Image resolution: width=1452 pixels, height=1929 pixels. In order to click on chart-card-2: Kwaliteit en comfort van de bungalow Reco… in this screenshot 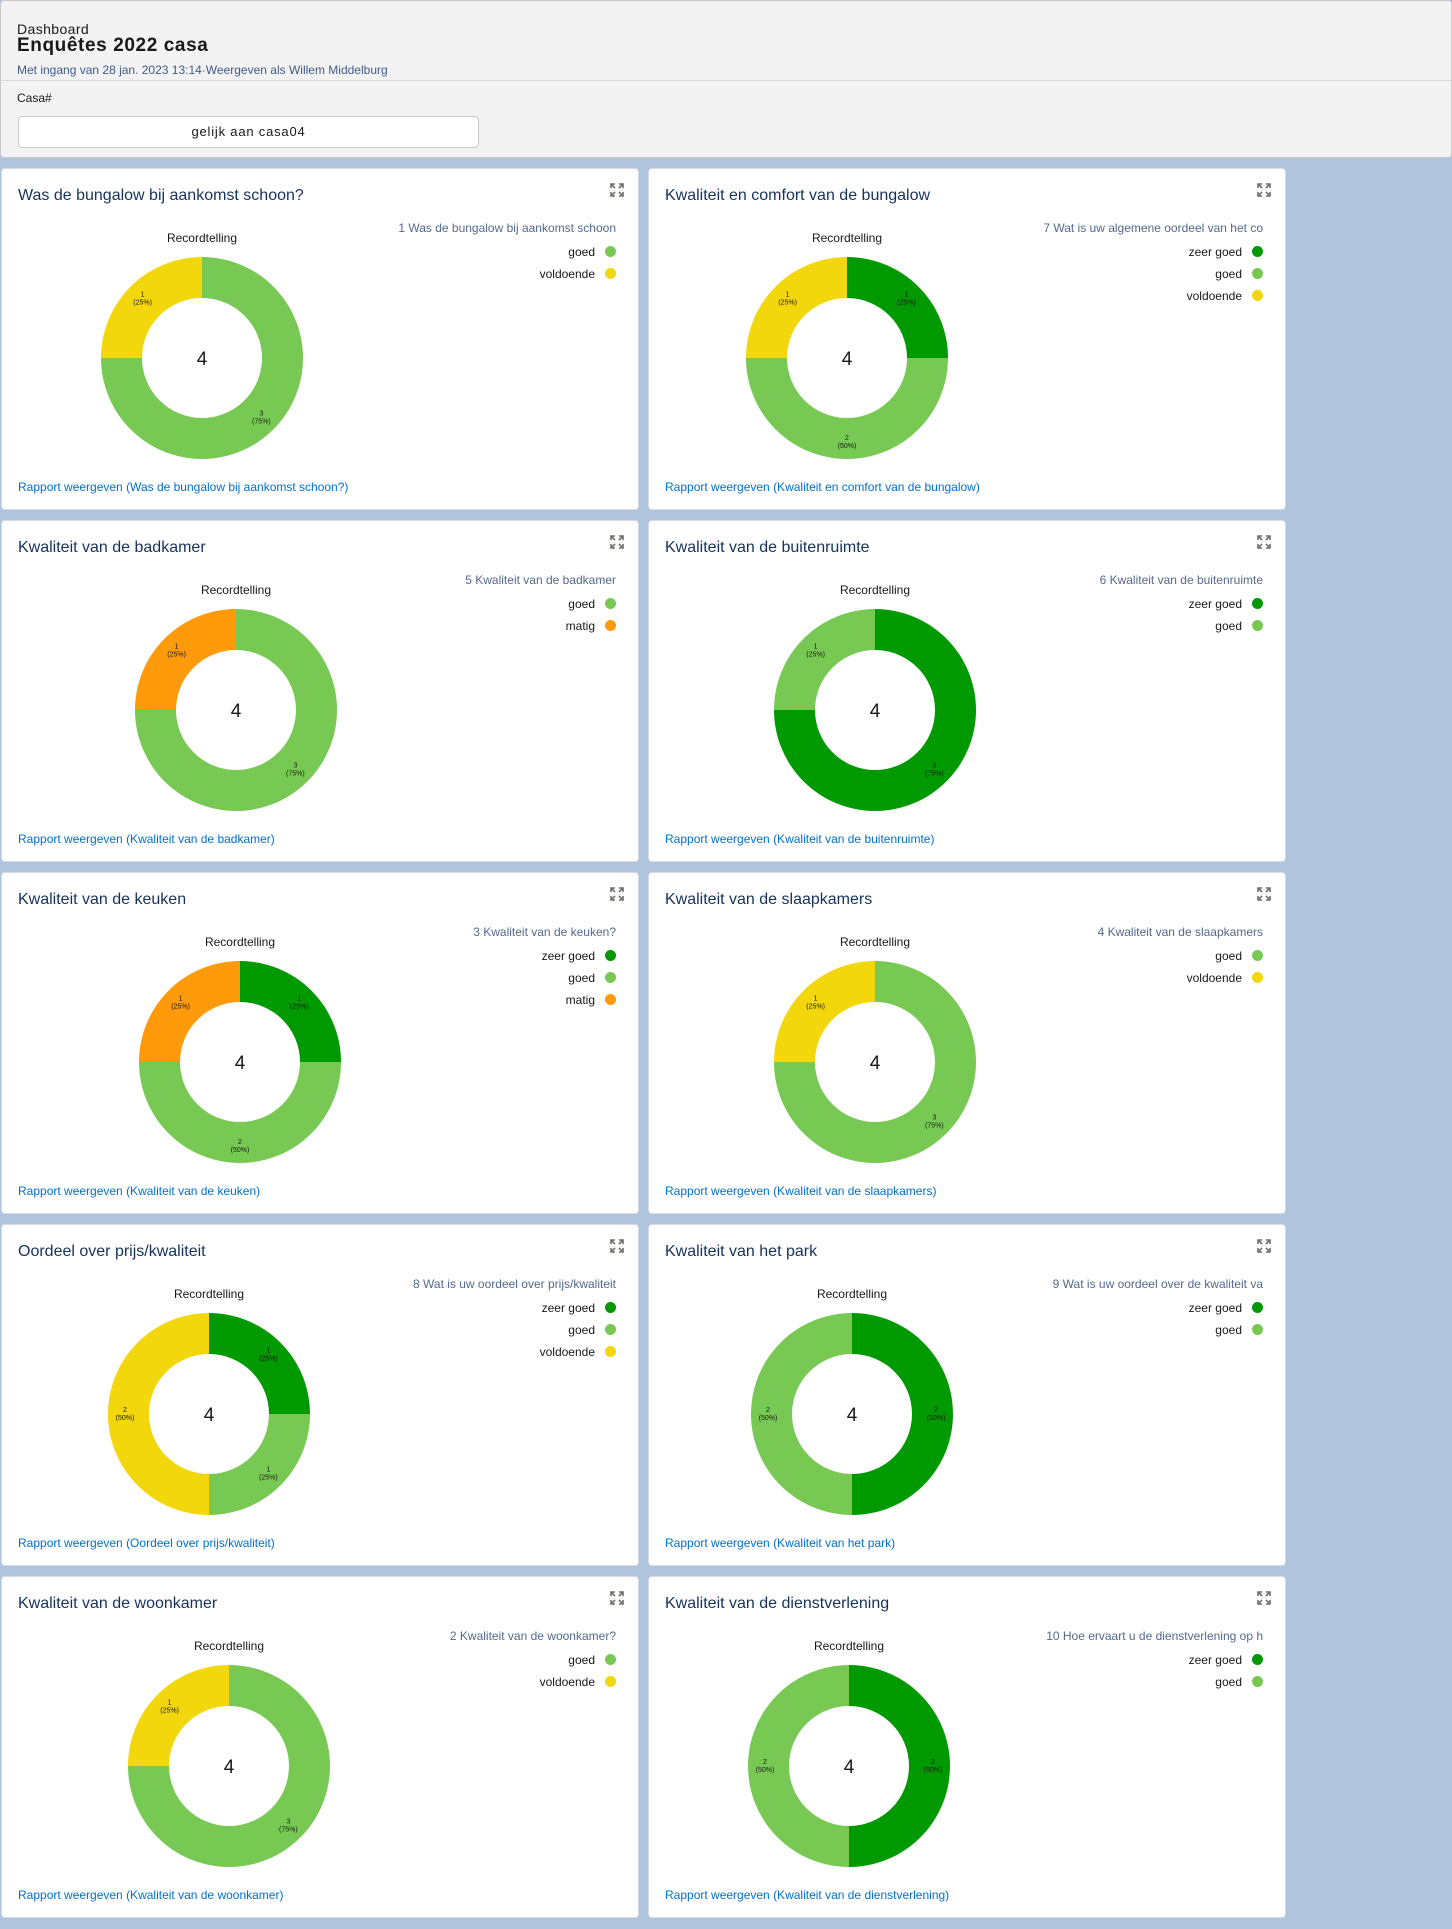, I will do `click(967, 339)`.